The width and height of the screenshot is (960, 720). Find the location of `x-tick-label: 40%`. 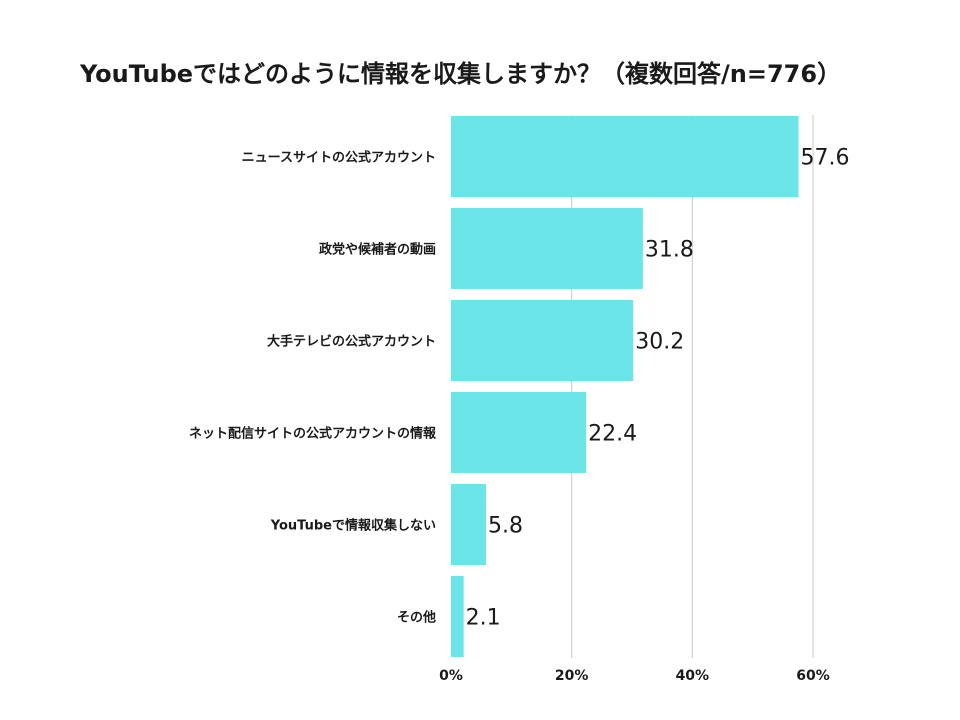

x-tick-label: 40% is located at coordinates (693, 676).